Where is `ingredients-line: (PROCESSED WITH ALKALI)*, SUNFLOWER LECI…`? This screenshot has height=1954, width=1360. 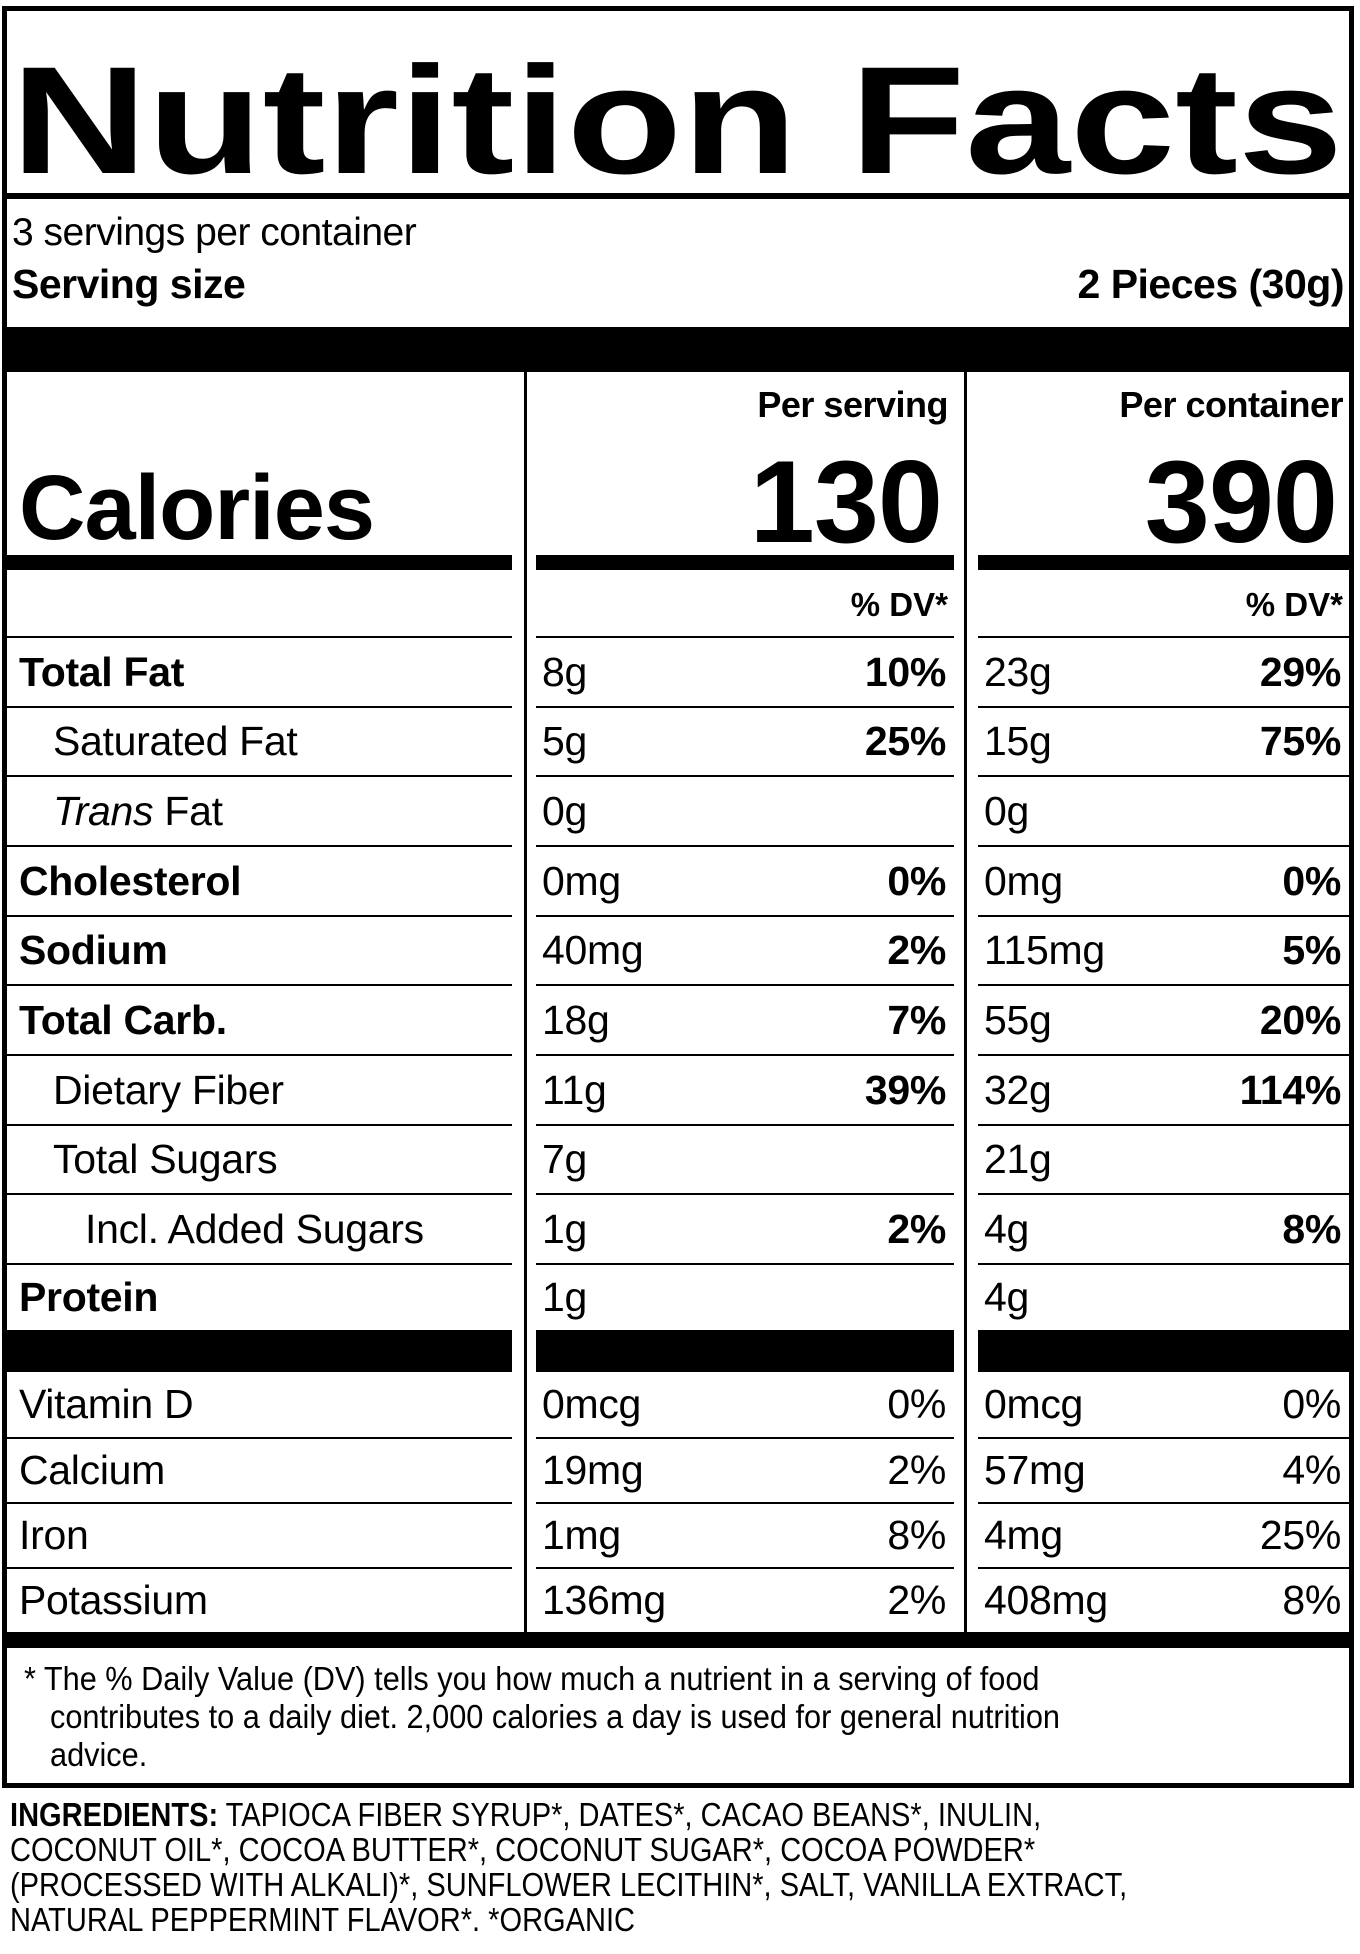
ingredients-line: (PROCESSED WITH ALKALI)*, SUNFLOWER LECI… is located at coordinates (569, 1884).